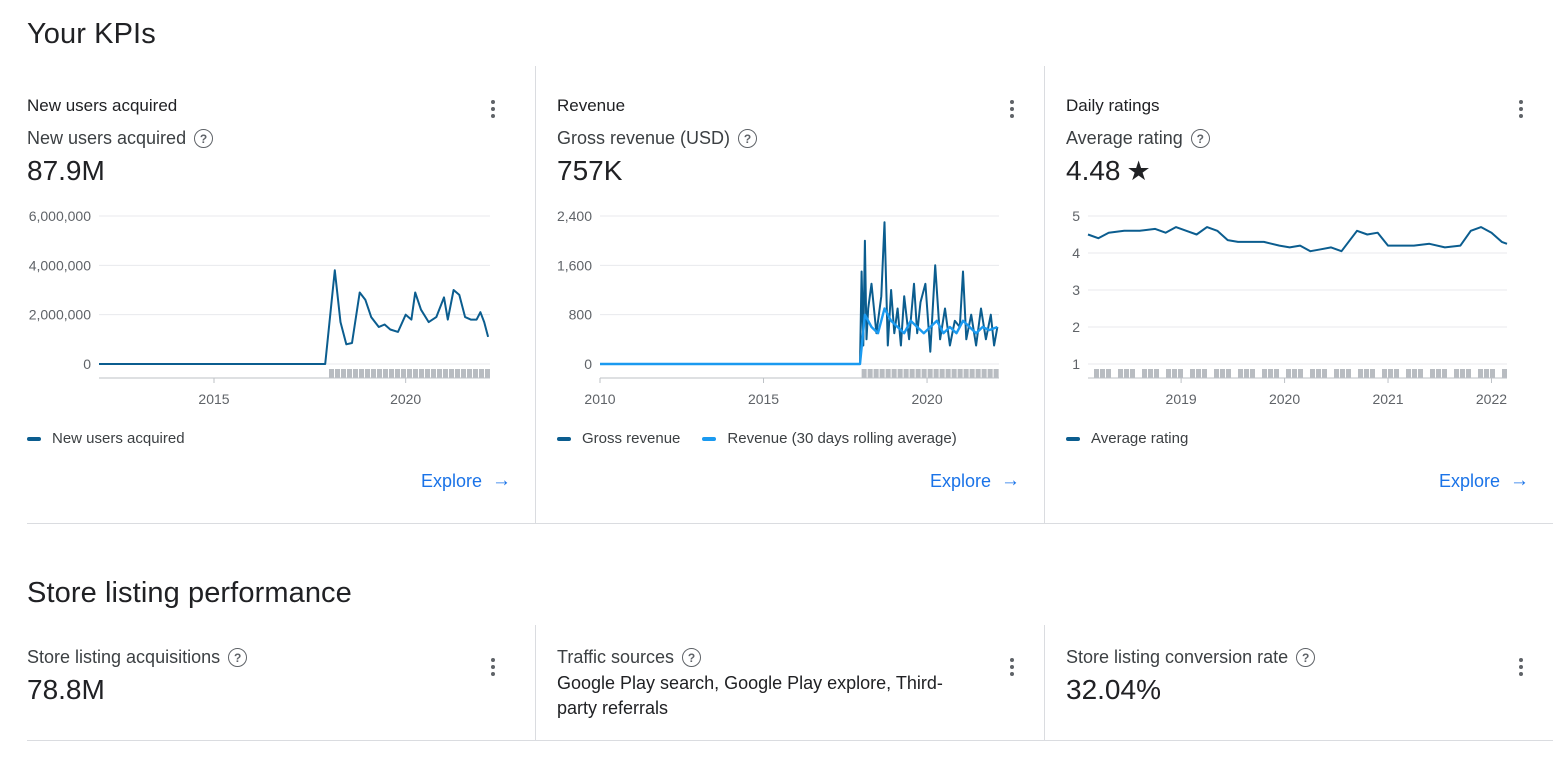 Image resolution: width=1554 pixels, height=769 pixels. What do you see at coordinates (118, 438) in the screenshot?
I see `legend-label: New users acquired` at bounding box center [118, 438].